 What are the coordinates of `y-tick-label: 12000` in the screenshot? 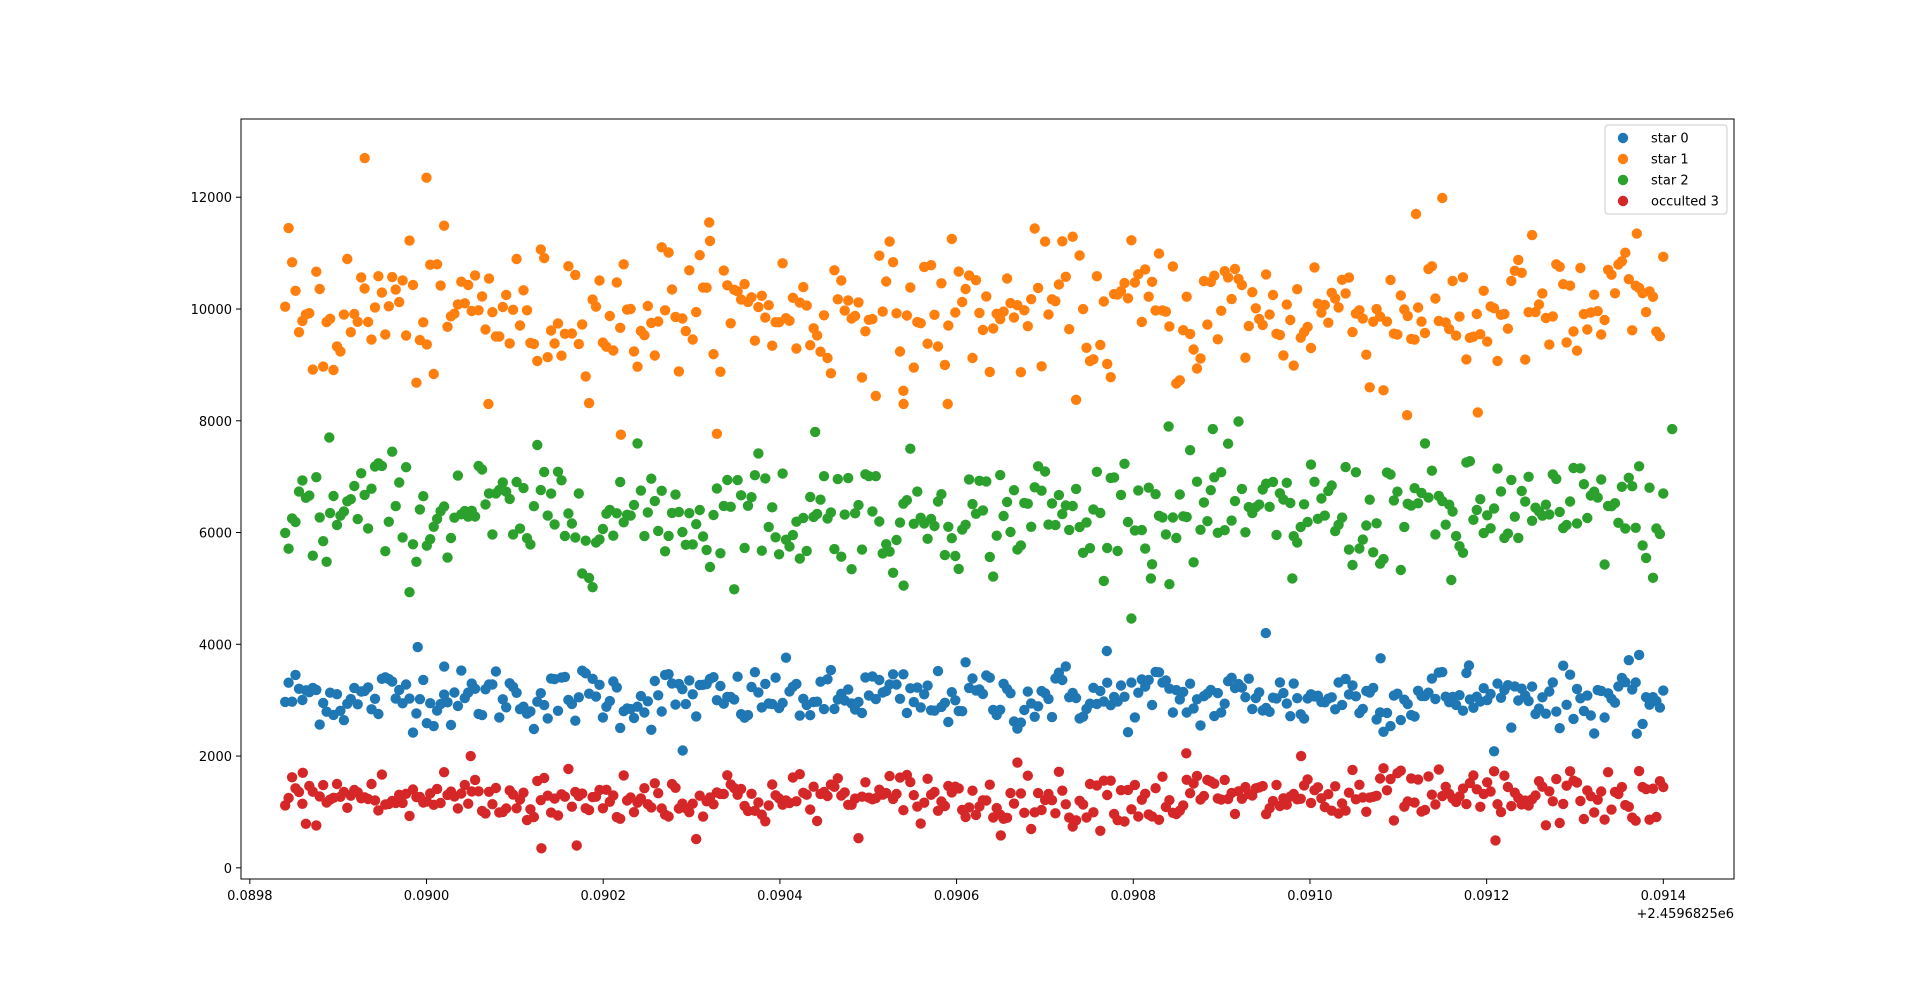 It's located at (211, 198).